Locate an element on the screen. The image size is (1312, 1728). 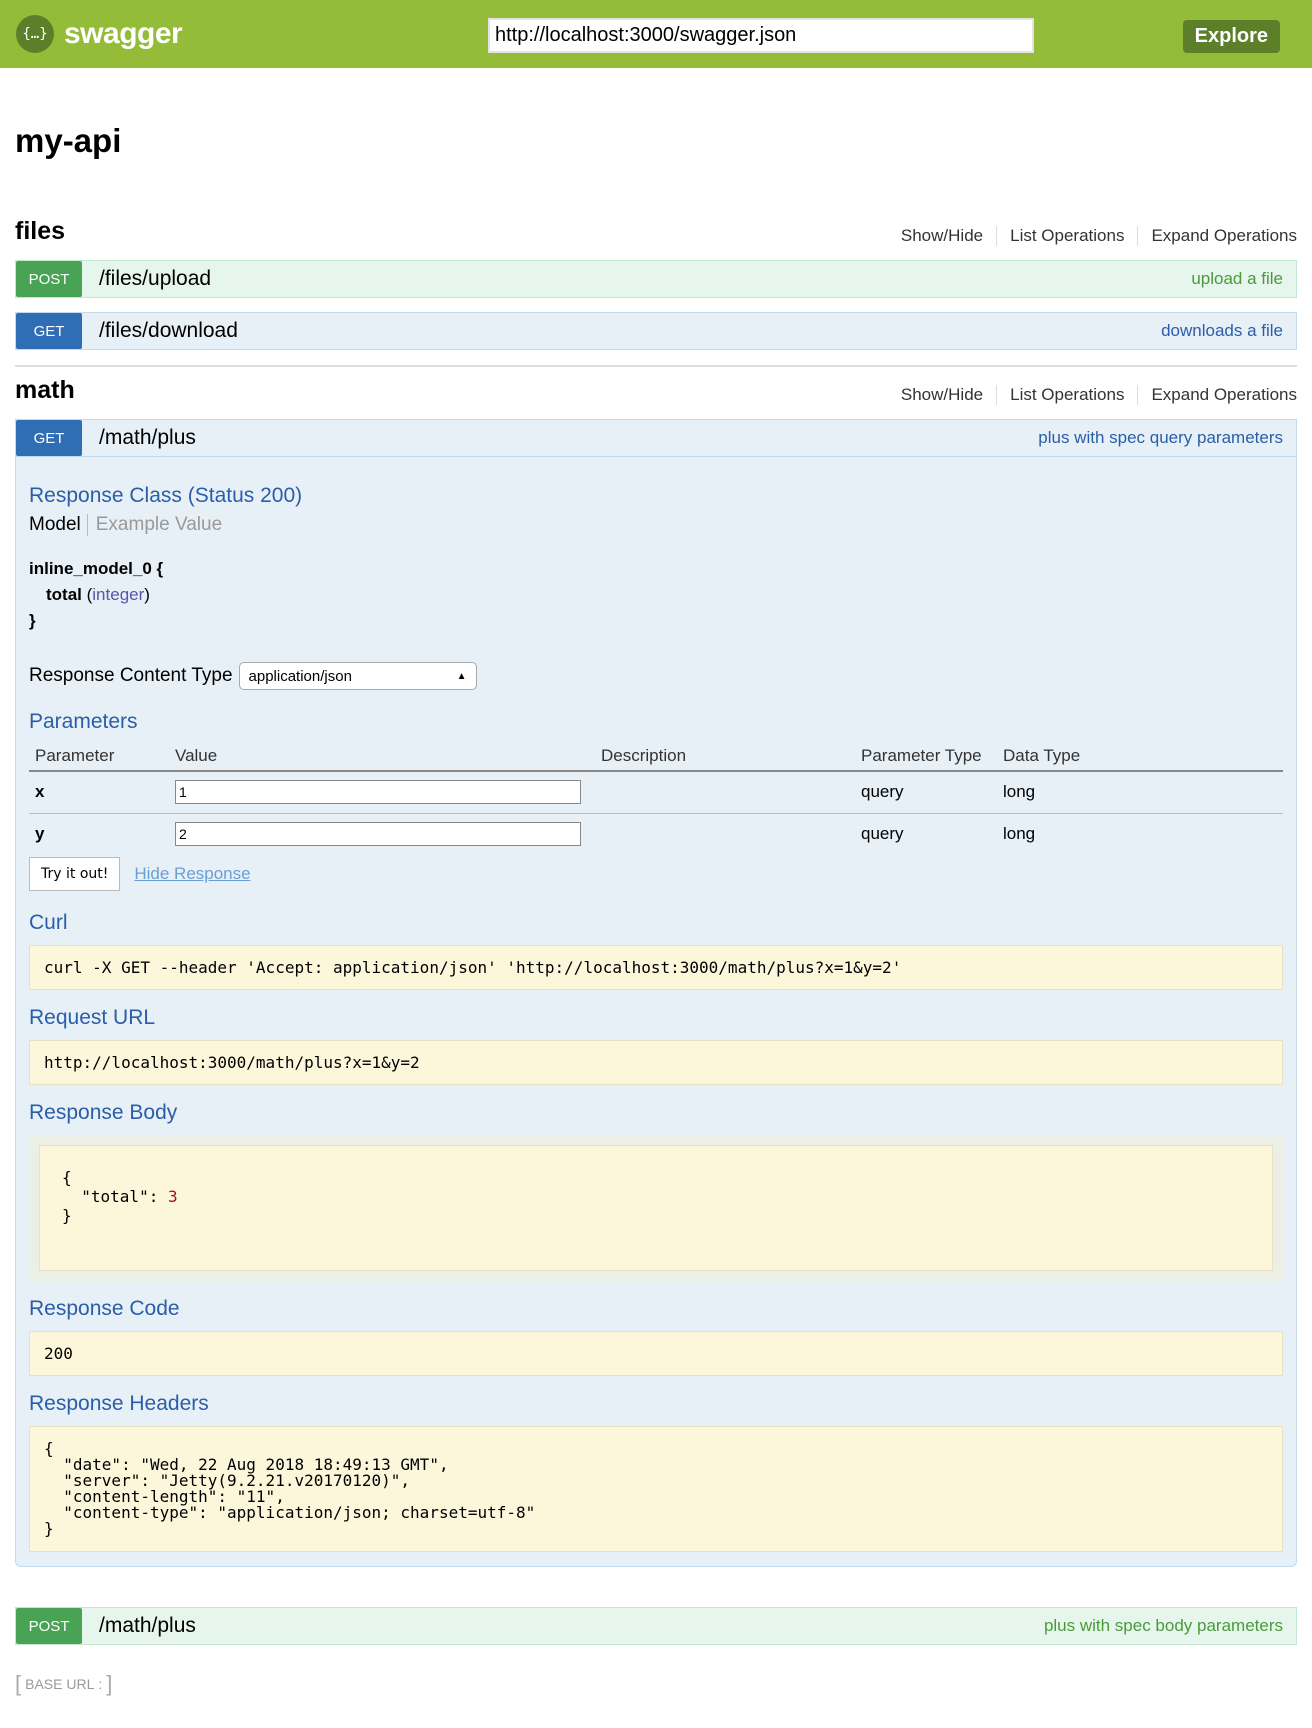
param-name: x is located at coordinates (99, 792).